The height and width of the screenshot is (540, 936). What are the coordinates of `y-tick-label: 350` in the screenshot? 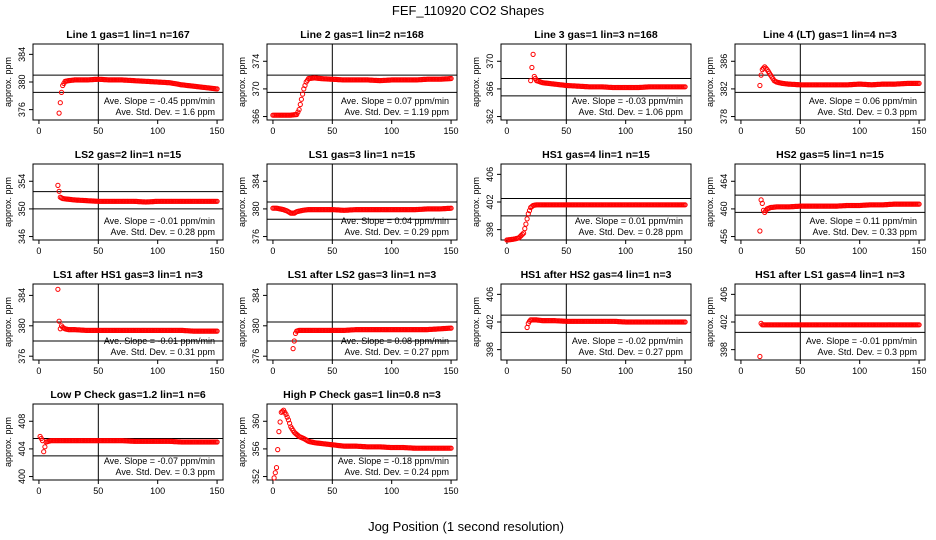 It's located at (22, 208).